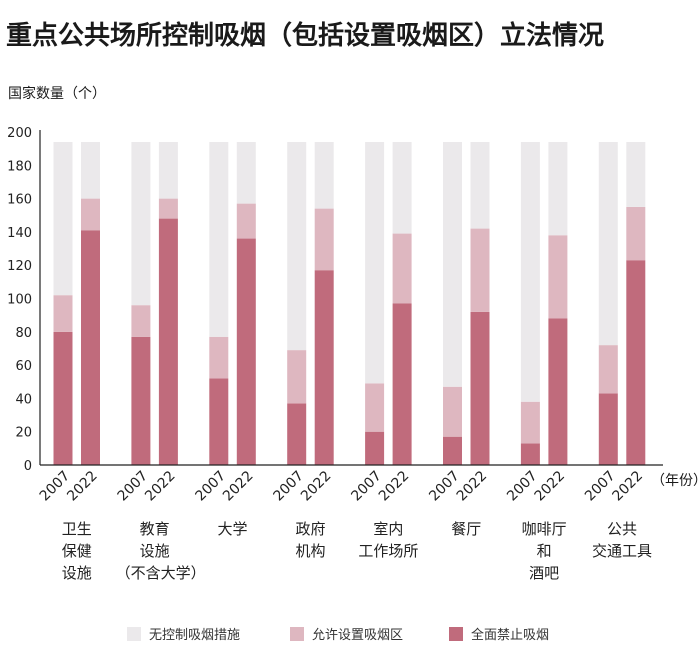  What do you see at coordinates (388, 551) in the screenshot?
I see `category-label: 工作场所` at bounding box center [388, 551].